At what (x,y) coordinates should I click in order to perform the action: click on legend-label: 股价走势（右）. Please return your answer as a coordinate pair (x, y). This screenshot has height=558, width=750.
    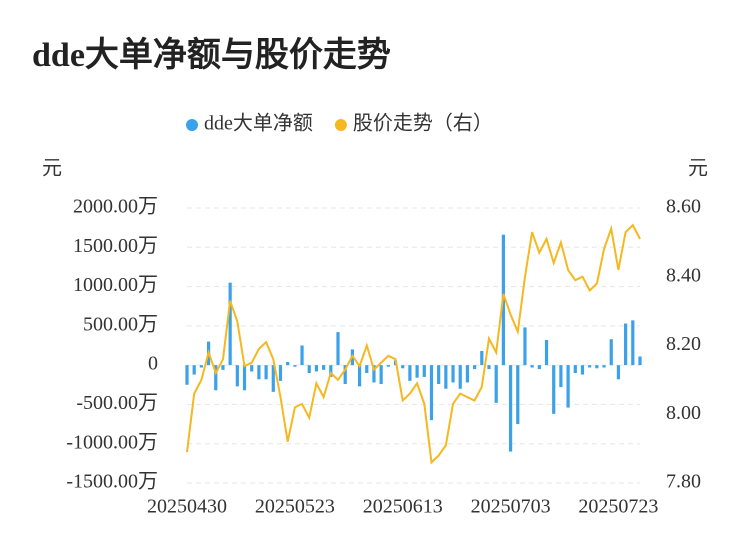
    Looking at the image, I should click on (423, 123).